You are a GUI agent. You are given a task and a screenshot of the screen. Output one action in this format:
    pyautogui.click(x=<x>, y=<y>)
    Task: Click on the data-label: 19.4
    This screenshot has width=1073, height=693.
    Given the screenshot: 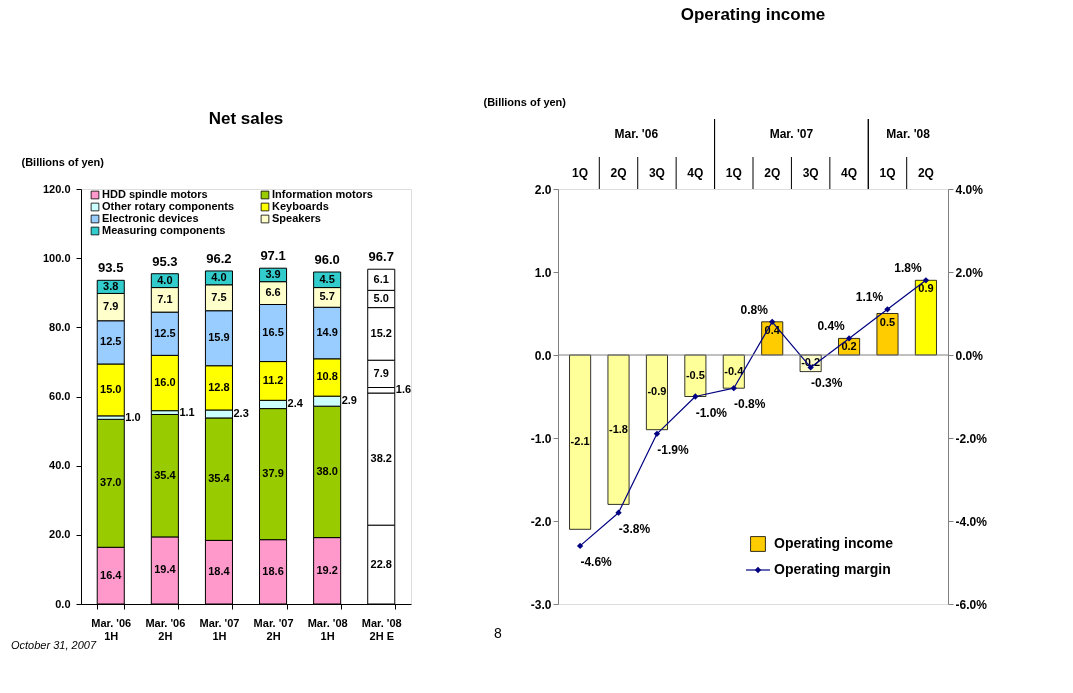 What is the action you would take?
    pyautogui.click(x=165, y=569)
    